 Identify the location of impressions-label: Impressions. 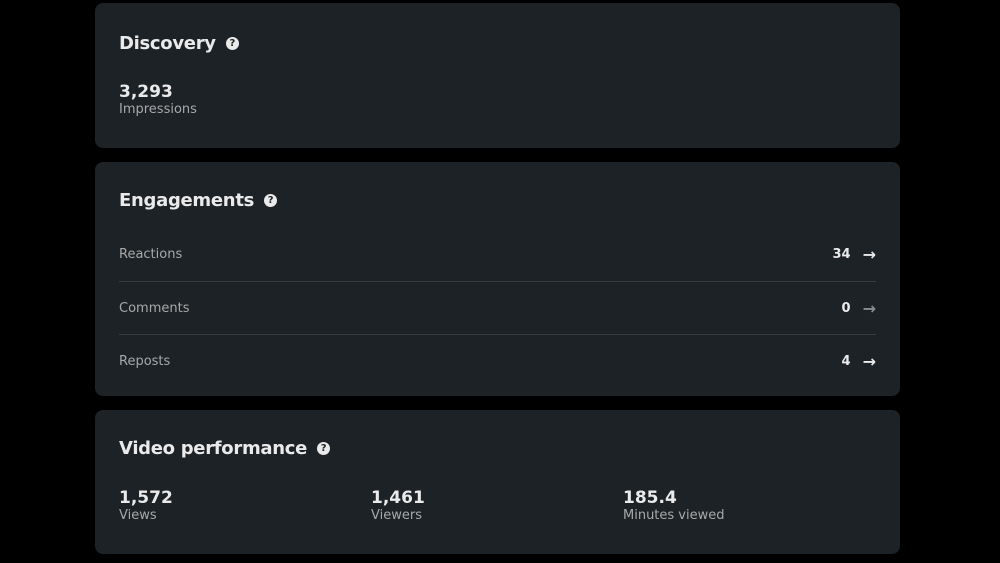
(158, 109).